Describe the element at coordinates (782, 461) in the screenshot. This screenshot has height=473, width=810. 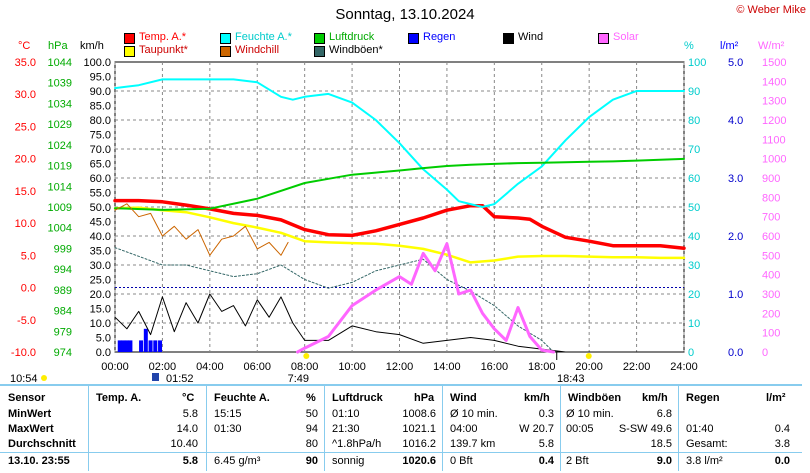
I see `table-cell: 0.0` at that location.